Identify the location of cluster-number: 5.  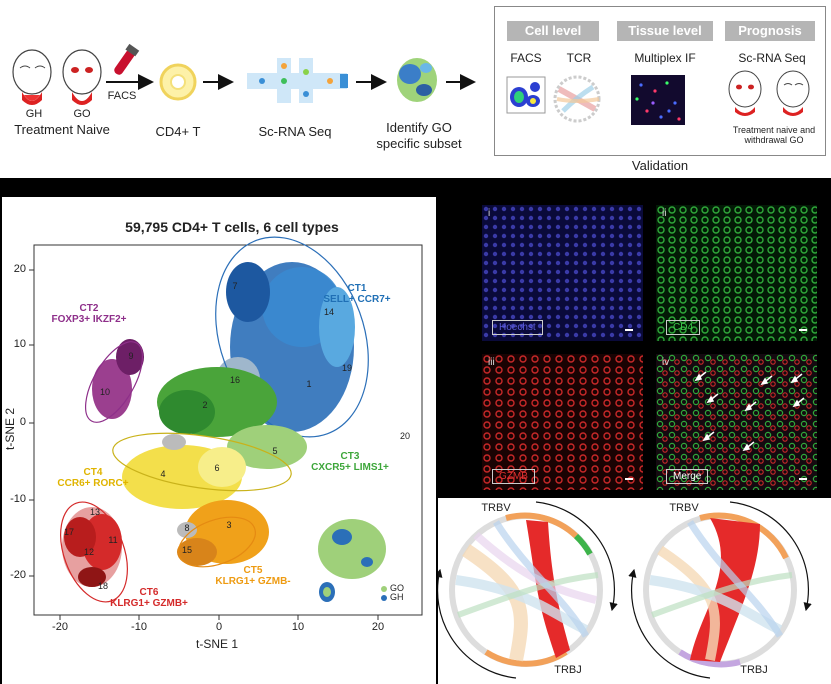
(275, 451).